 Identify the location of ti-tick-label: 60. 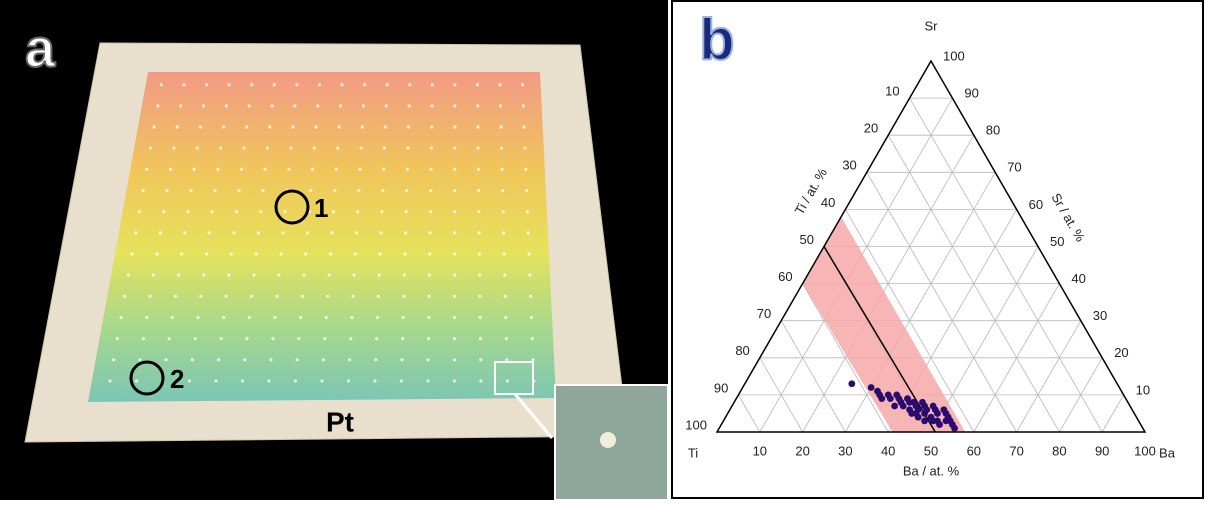
(785, 276).